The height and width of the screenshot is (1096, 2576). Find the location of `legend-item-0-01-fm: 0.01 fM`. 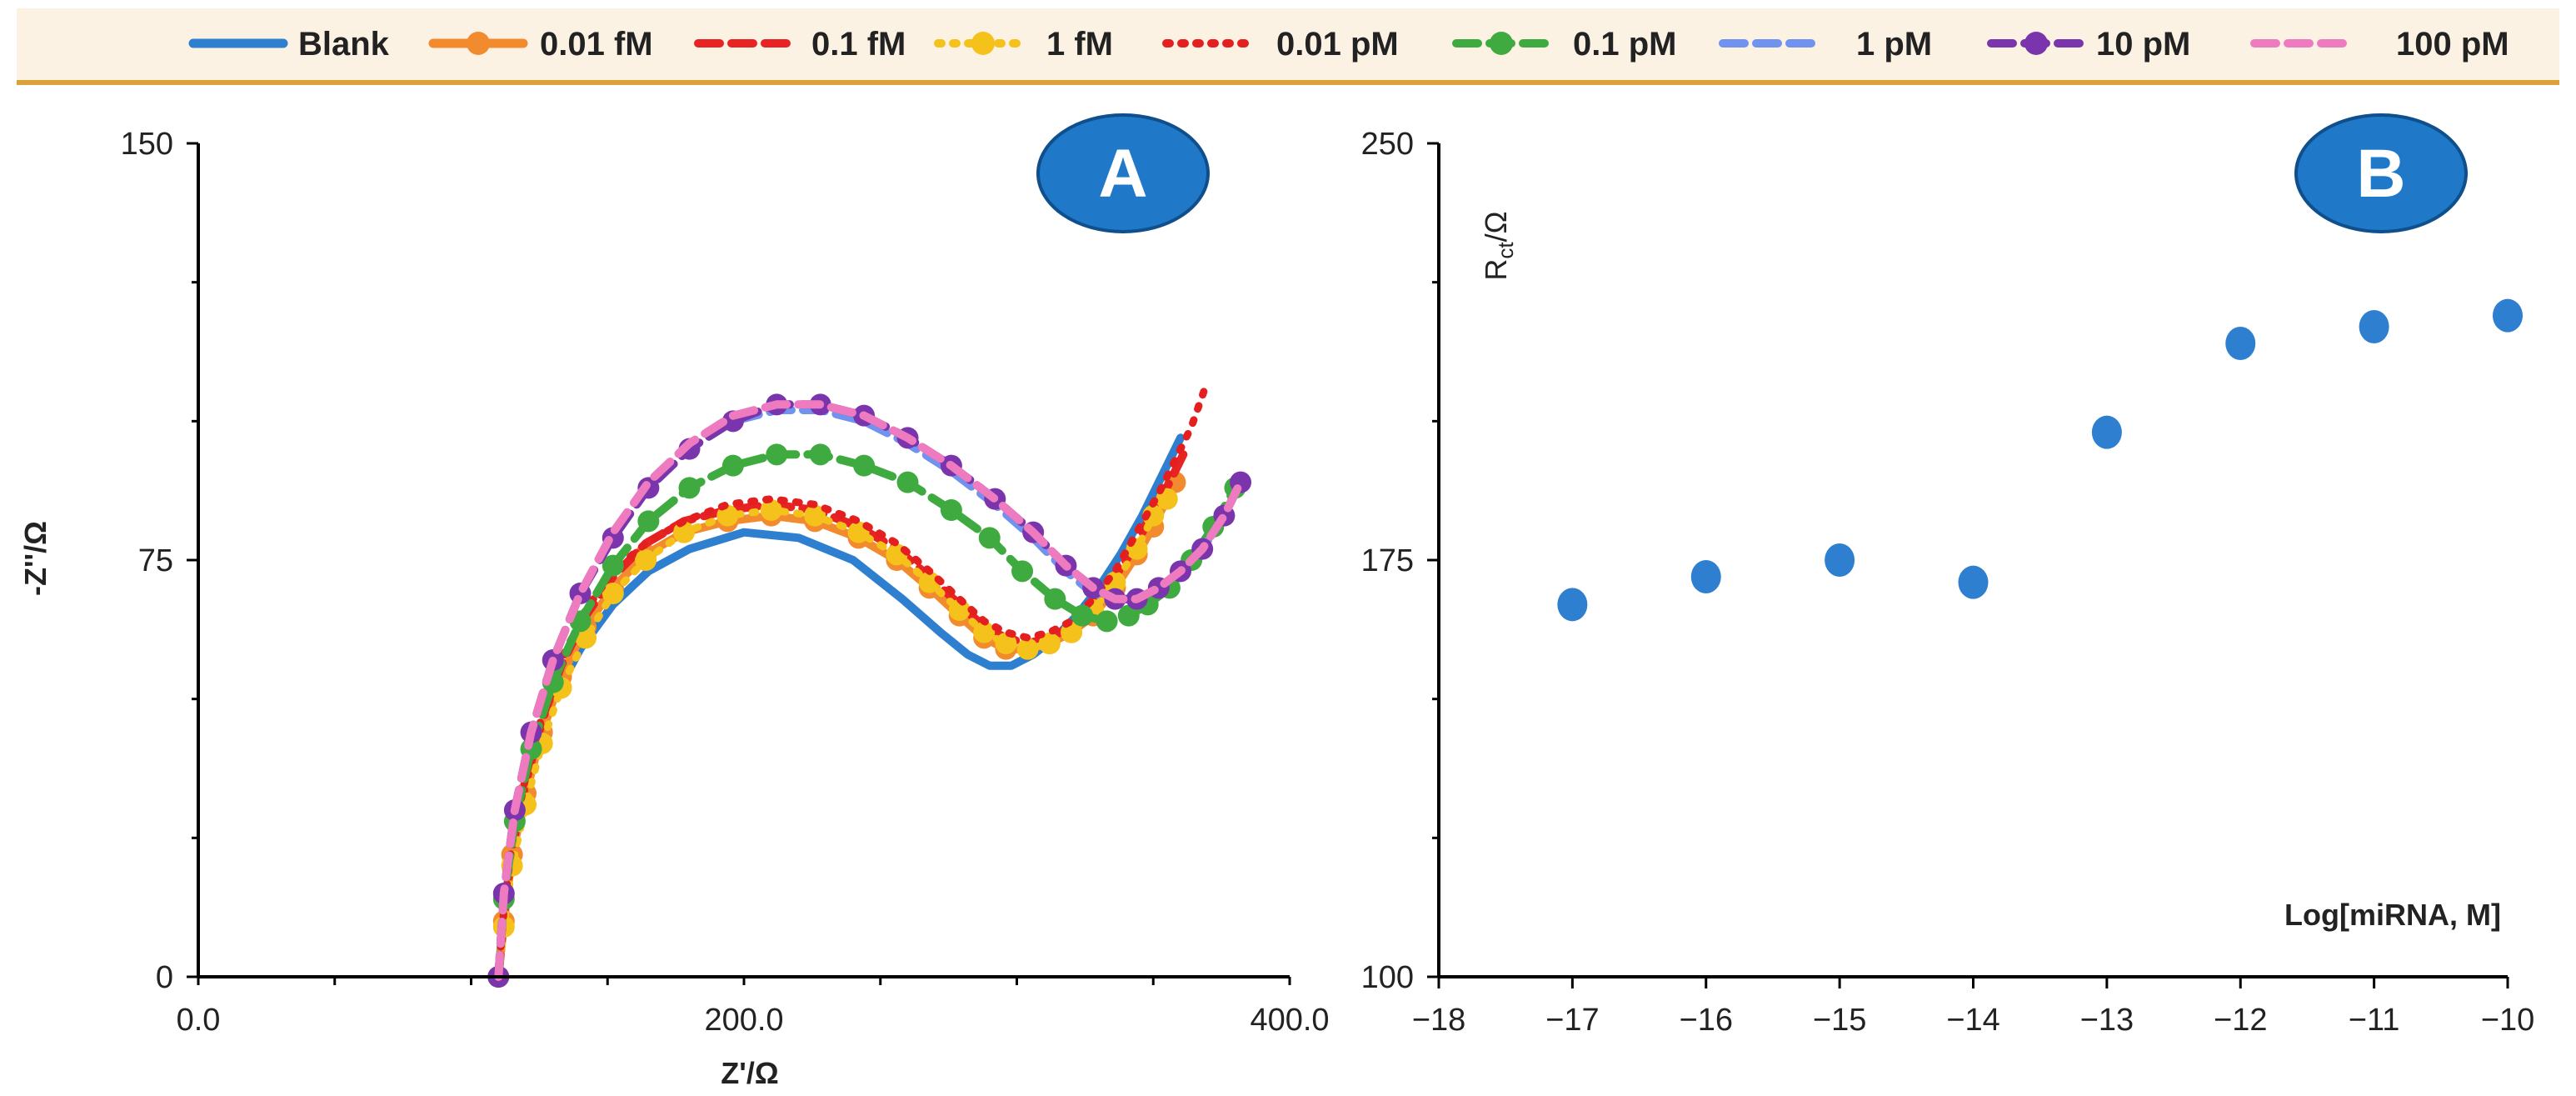

legend-item-0-01-fm: 0.01 fM is located at coordinates (540, 44).